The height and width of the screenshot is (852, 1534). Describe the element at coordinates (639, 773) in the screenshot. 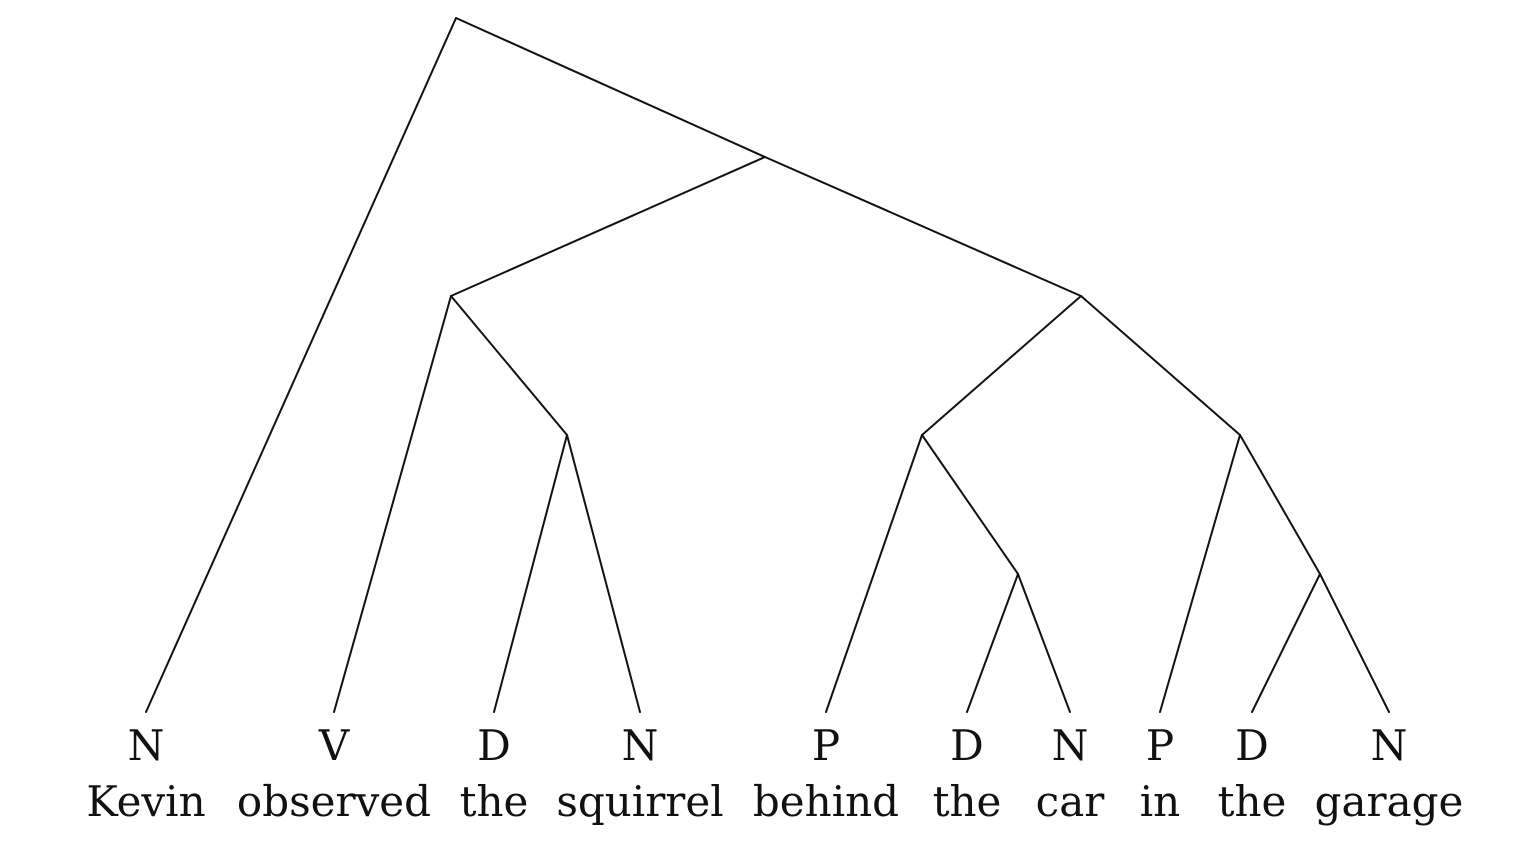

I see `leaf-3: N squirrel` at that location.